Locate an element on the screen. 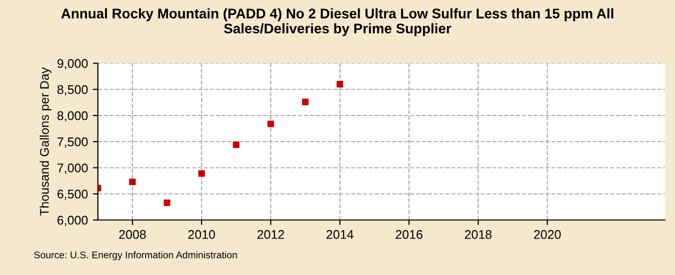 This screenshot has height=275, width=675. x-tick-label: 2012 is located at coordinates (270, 234).